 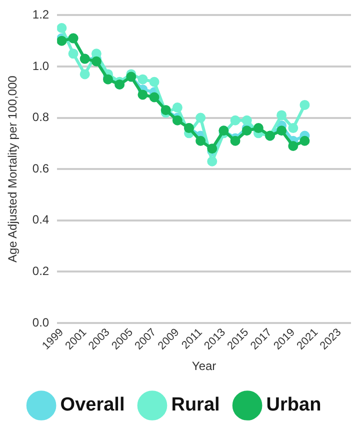 I want to click on legend-label: Urban, so click(x=294, y=405).